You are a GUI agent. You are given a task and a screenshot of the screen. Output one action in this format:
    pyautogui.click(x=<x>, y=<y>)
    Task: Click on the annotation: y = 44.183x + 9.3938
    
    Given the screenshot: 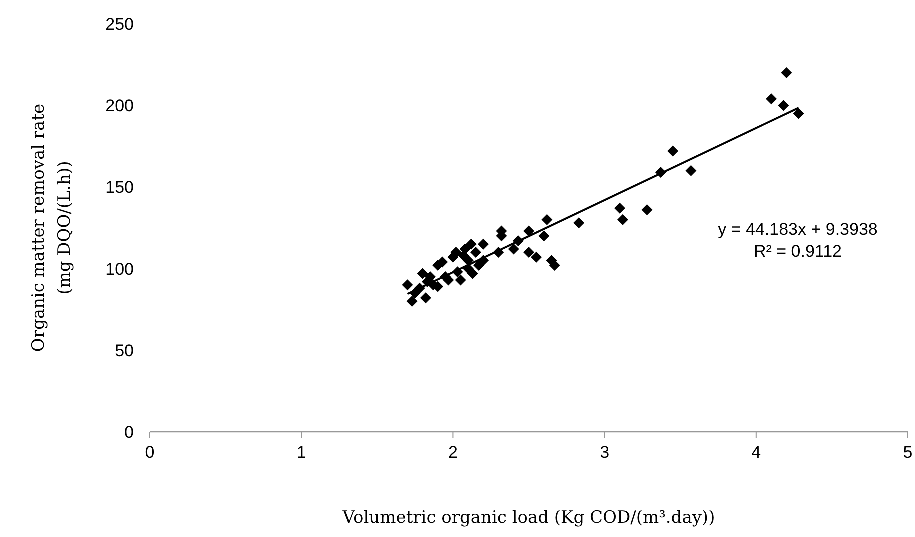 What is the action you would take?
    pyautogui.click(x=798, y=229)
    